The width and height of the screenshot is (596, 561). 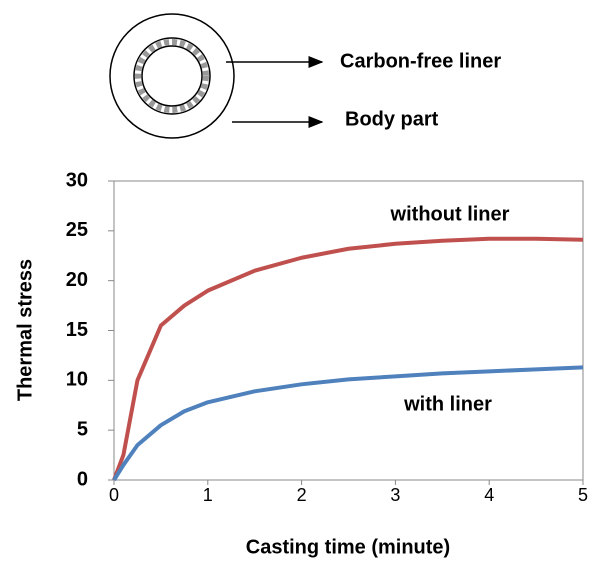 I want to click on liner-hatch, so click(x=172, y=76).